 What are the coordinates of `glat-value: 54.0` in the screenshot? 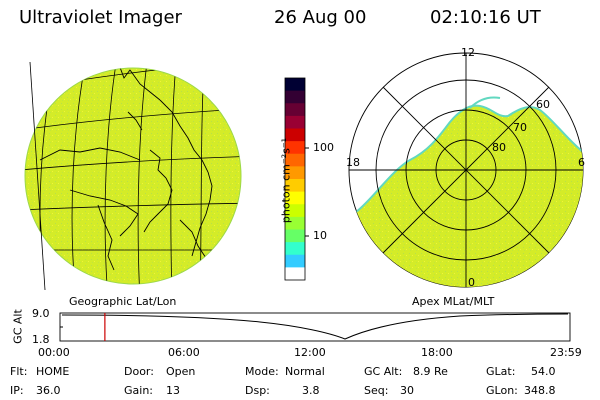 It's located at (543, 371).